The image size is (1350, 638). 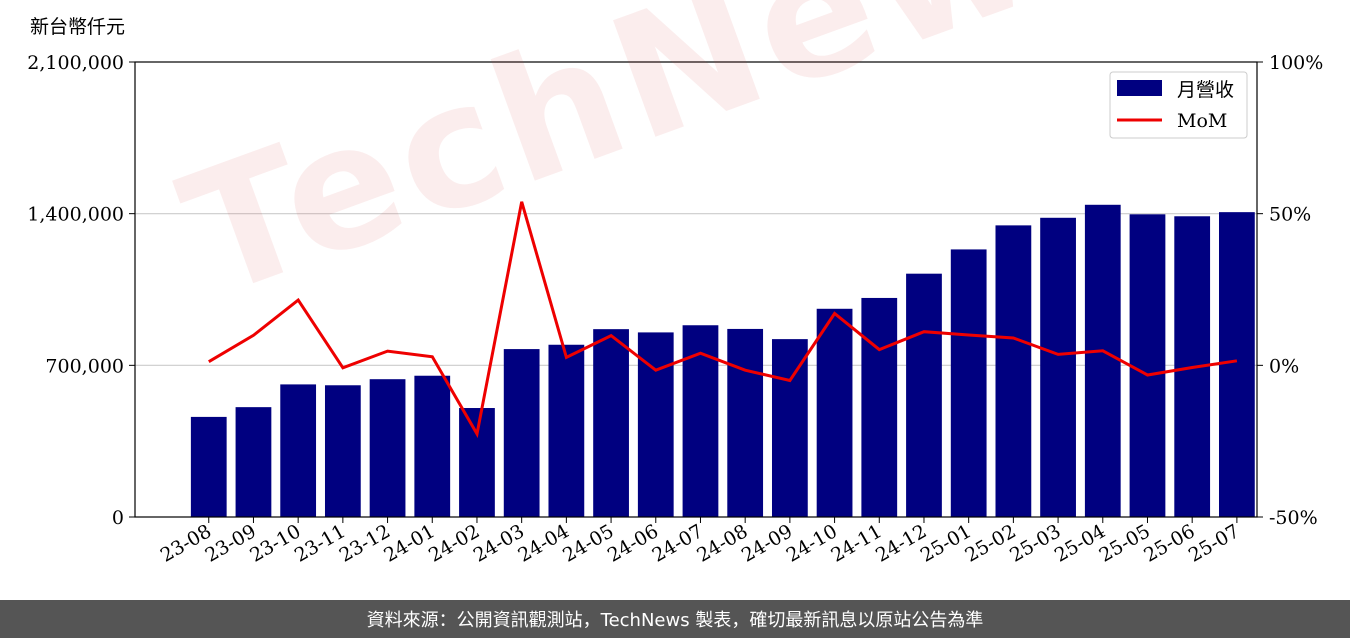 I want to click on x-tick-label: 25-02, so click(x=990, y=543).